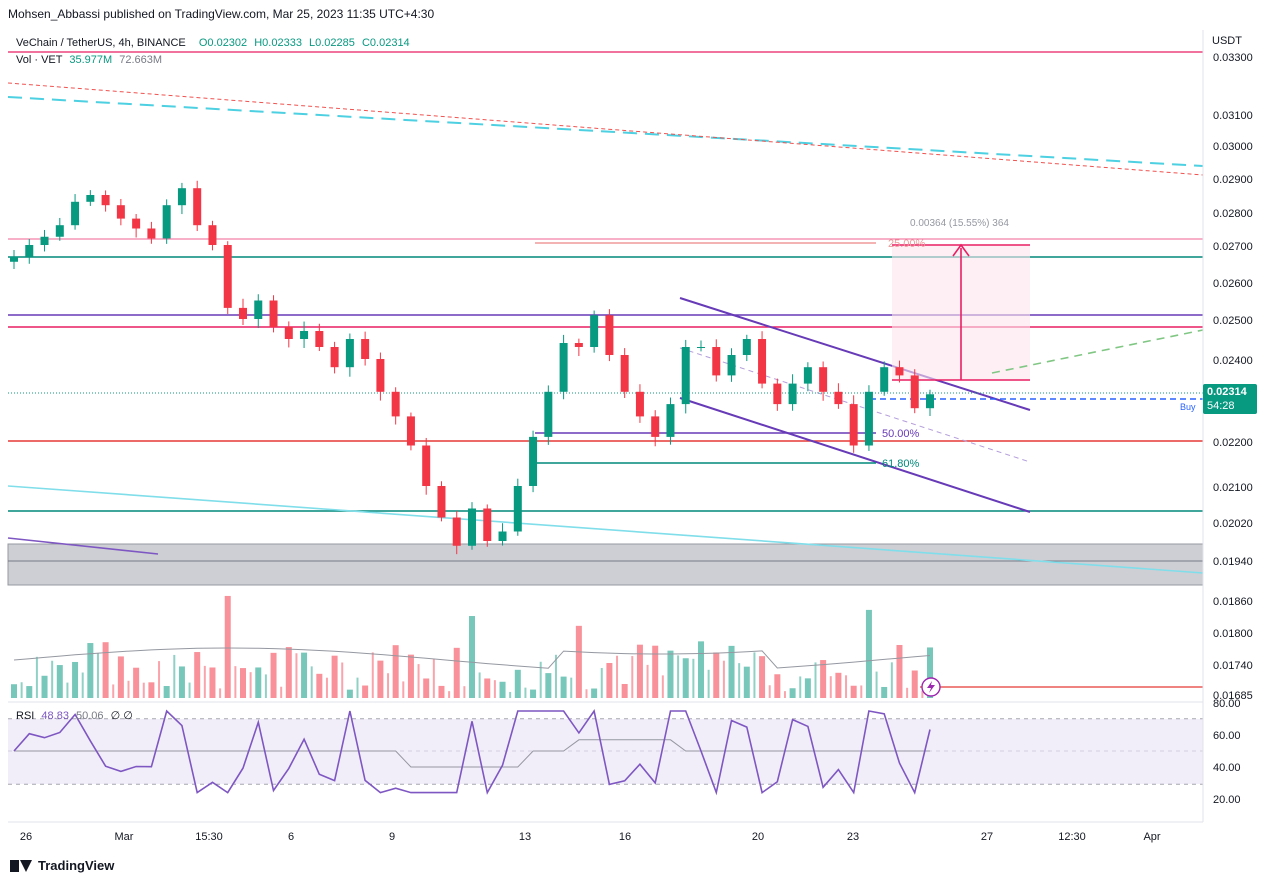 The width and height of the screenshot is (1277, 885). Describe the element at coordinates (472, 658) in the screenshot. I see `volume-ma-line` at that location.